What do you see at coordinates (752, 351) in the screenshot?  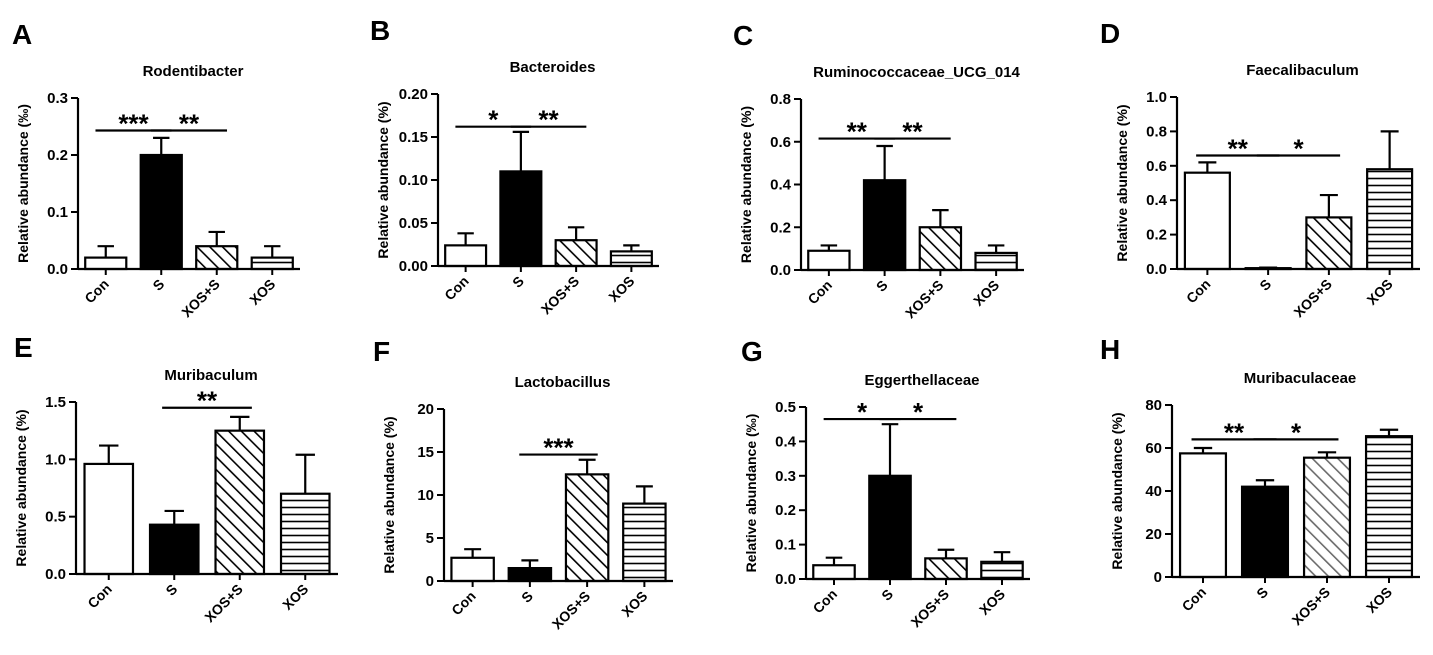 I see `panel-letter: G` at bounding box center [752, 351].